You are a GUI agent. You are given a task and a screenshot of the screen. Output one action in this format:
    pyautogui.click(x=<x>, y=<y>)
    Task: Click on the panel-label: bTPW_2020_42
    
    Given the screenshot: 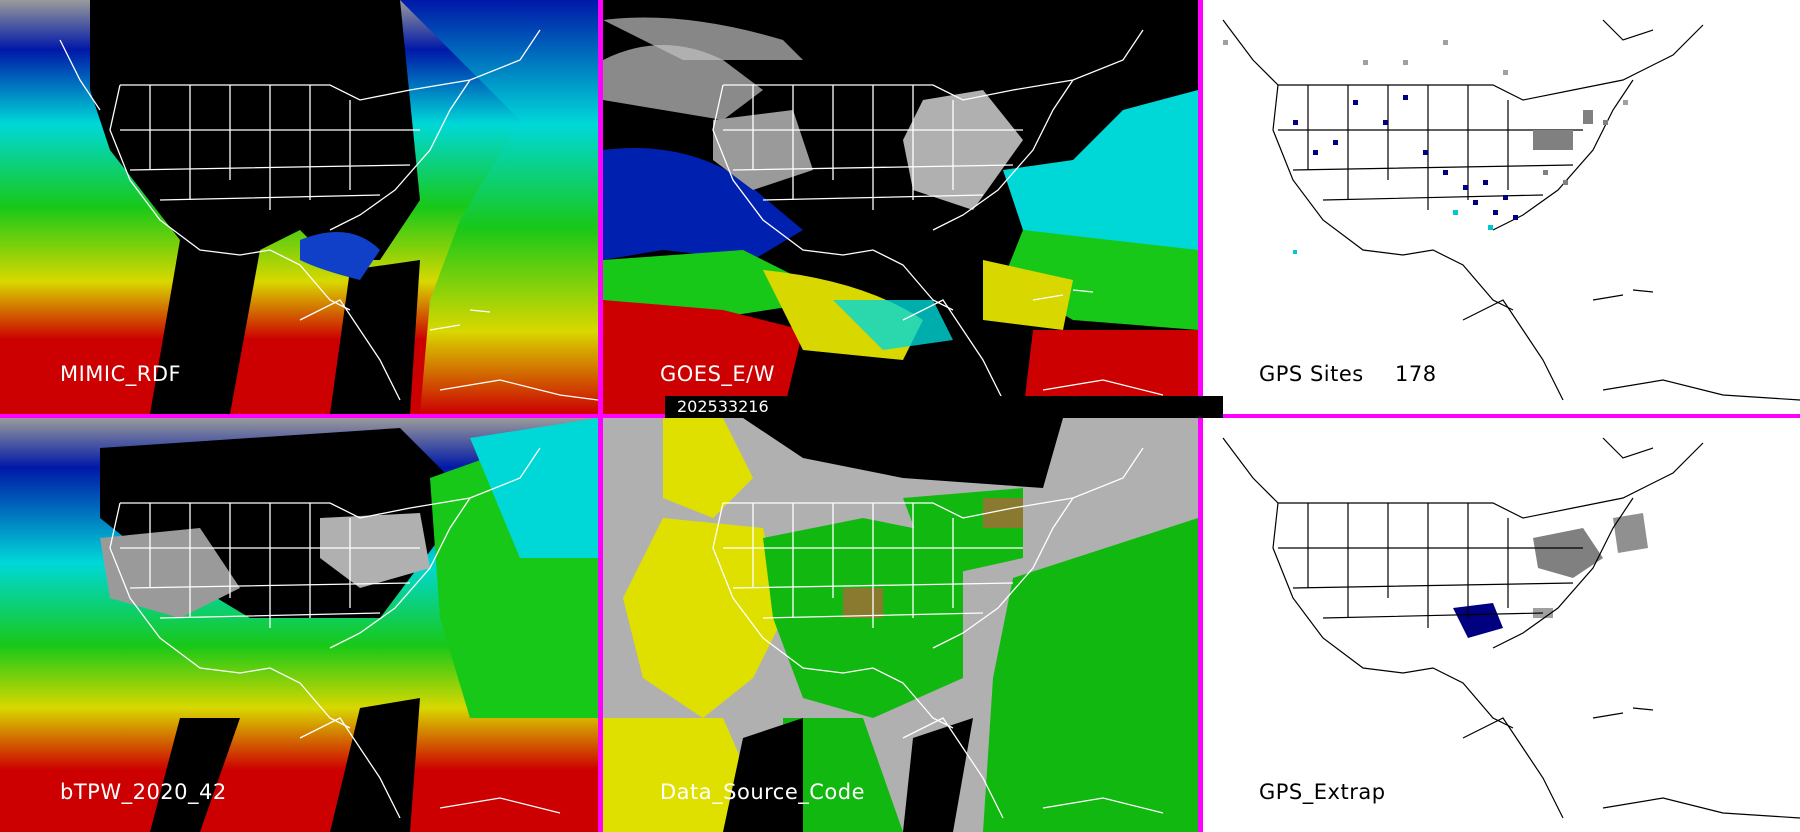 What is the action you would take?
    pyautogui.click(x=143, y=792)
    